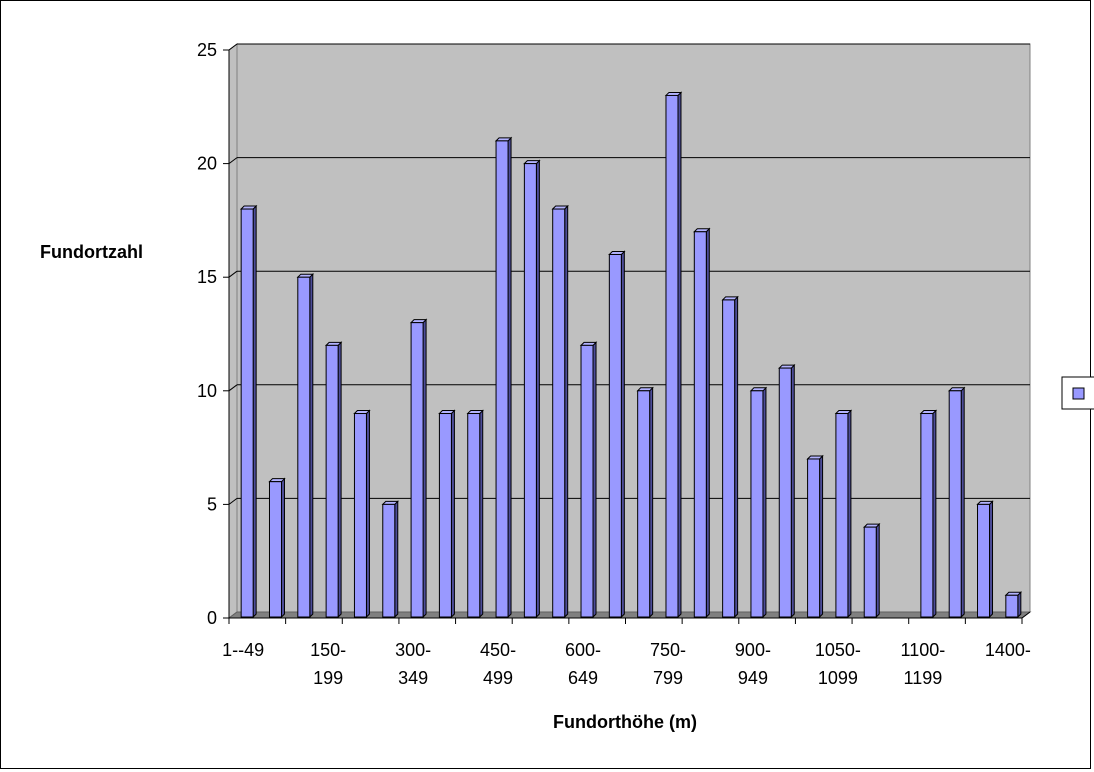 The image size is (1094, 772). Describe the element at coordinates (413, 650) in the screenshot. I see `x-tick-label: 300-` at that location.